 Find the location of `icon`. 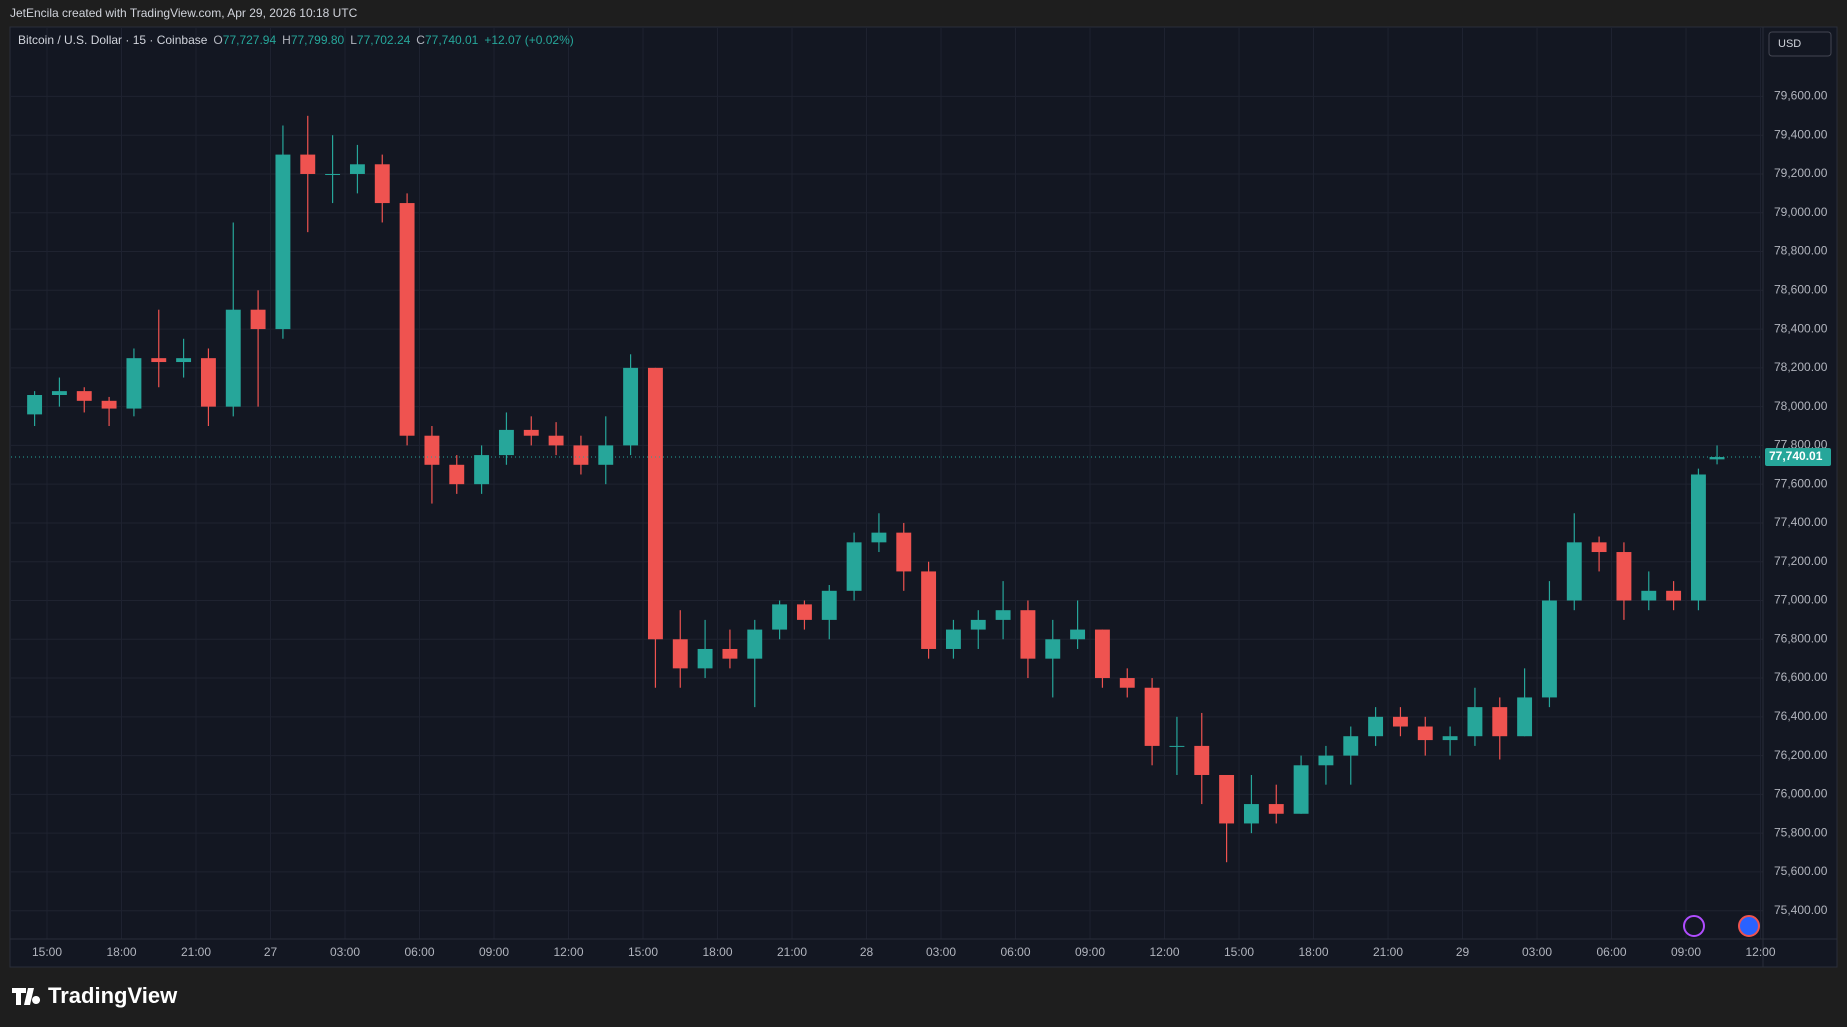

icon is located at coordinates (1694, 926).